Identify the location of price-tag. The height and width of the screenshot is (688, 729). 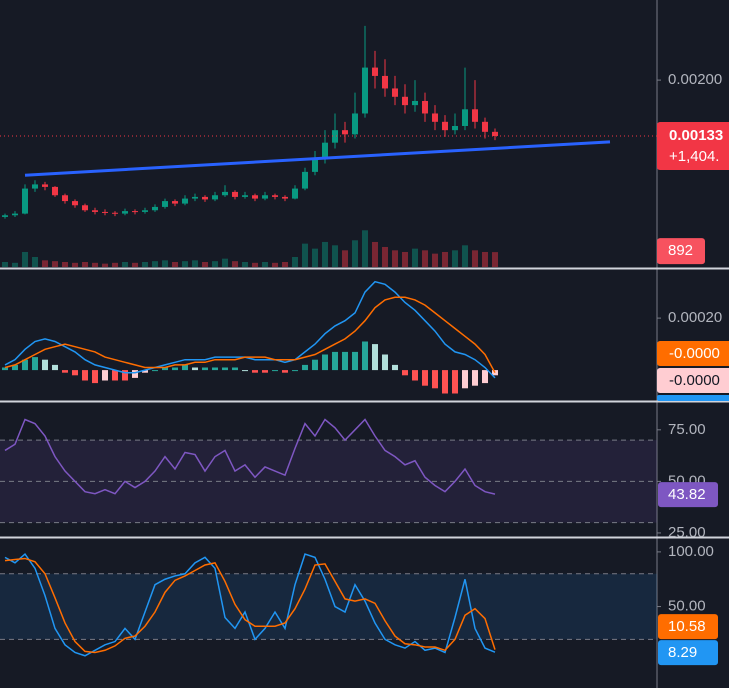
(693, 146).